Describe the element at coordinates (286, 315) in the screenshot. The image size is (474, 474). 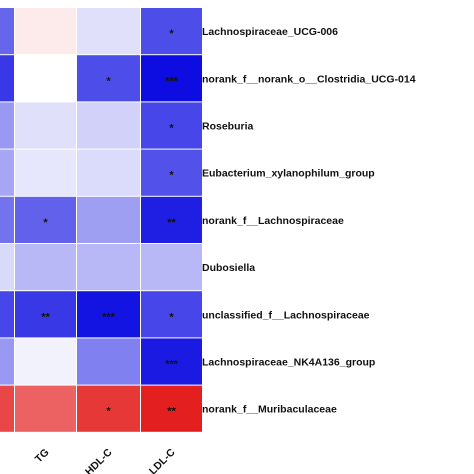
I see `row-label: unclassified_f__Lachnospiraceae` at that location.